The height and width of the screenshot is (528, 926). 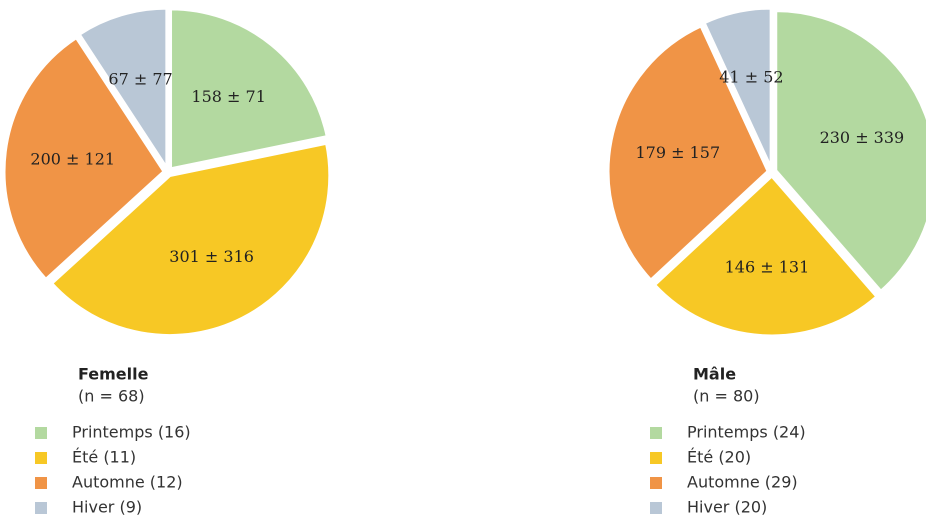 What do you see at coordinates (719, 457) in the screenshot?
I see `legend-label: Été (20)` at bounding box center [719, 457].